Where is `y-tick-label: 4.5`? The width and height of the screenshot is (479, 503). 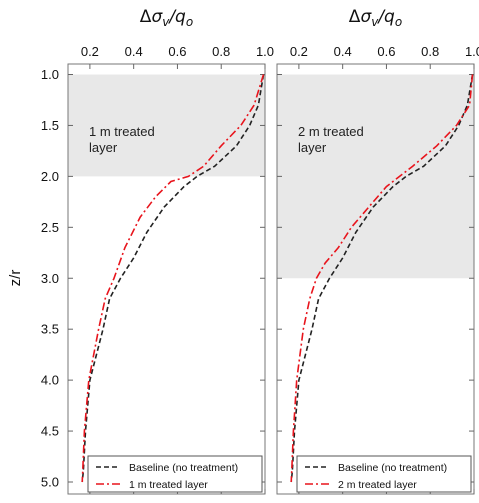
y-tick-label: 4.5 is located at coordinates (50, 431).